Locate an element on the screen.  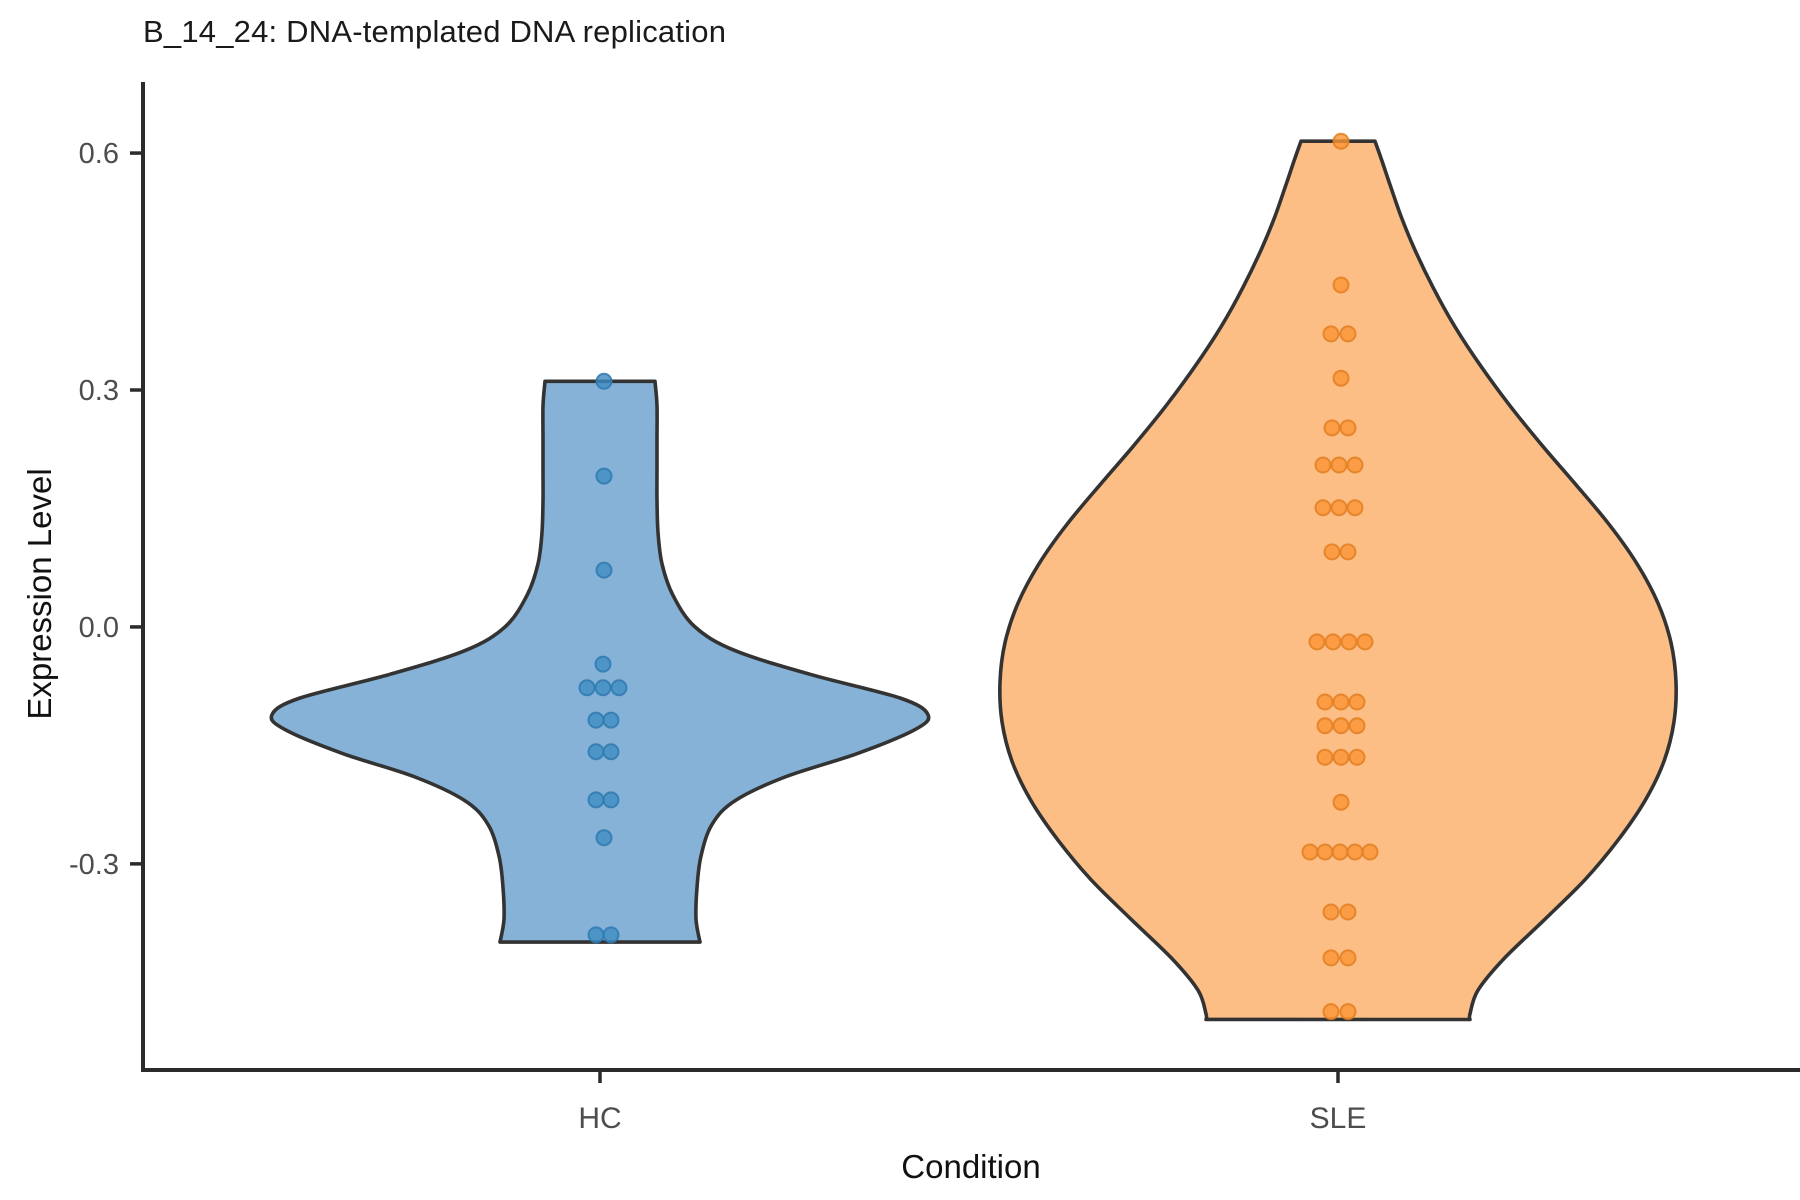
x-axis-title: Condition is located at coordinates (971, 1166).